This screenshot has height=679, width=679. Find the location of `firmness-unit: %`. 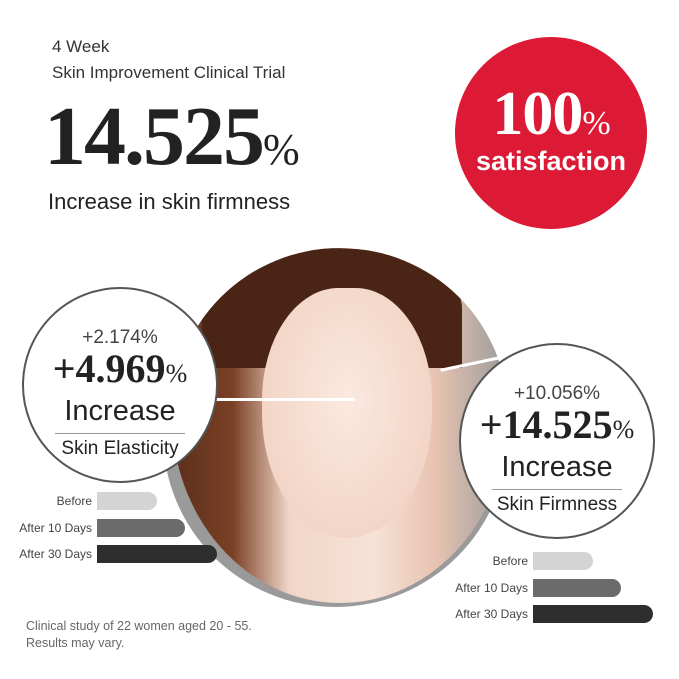

firmness-unit: % is located at coordinates (623, 429).